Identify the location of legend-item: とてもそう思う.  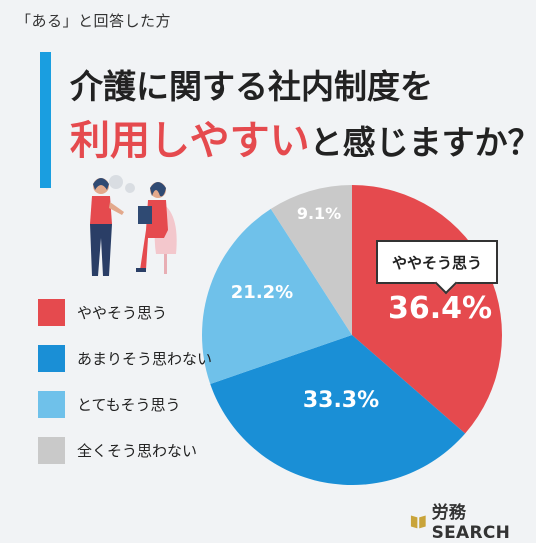
(125, 404).